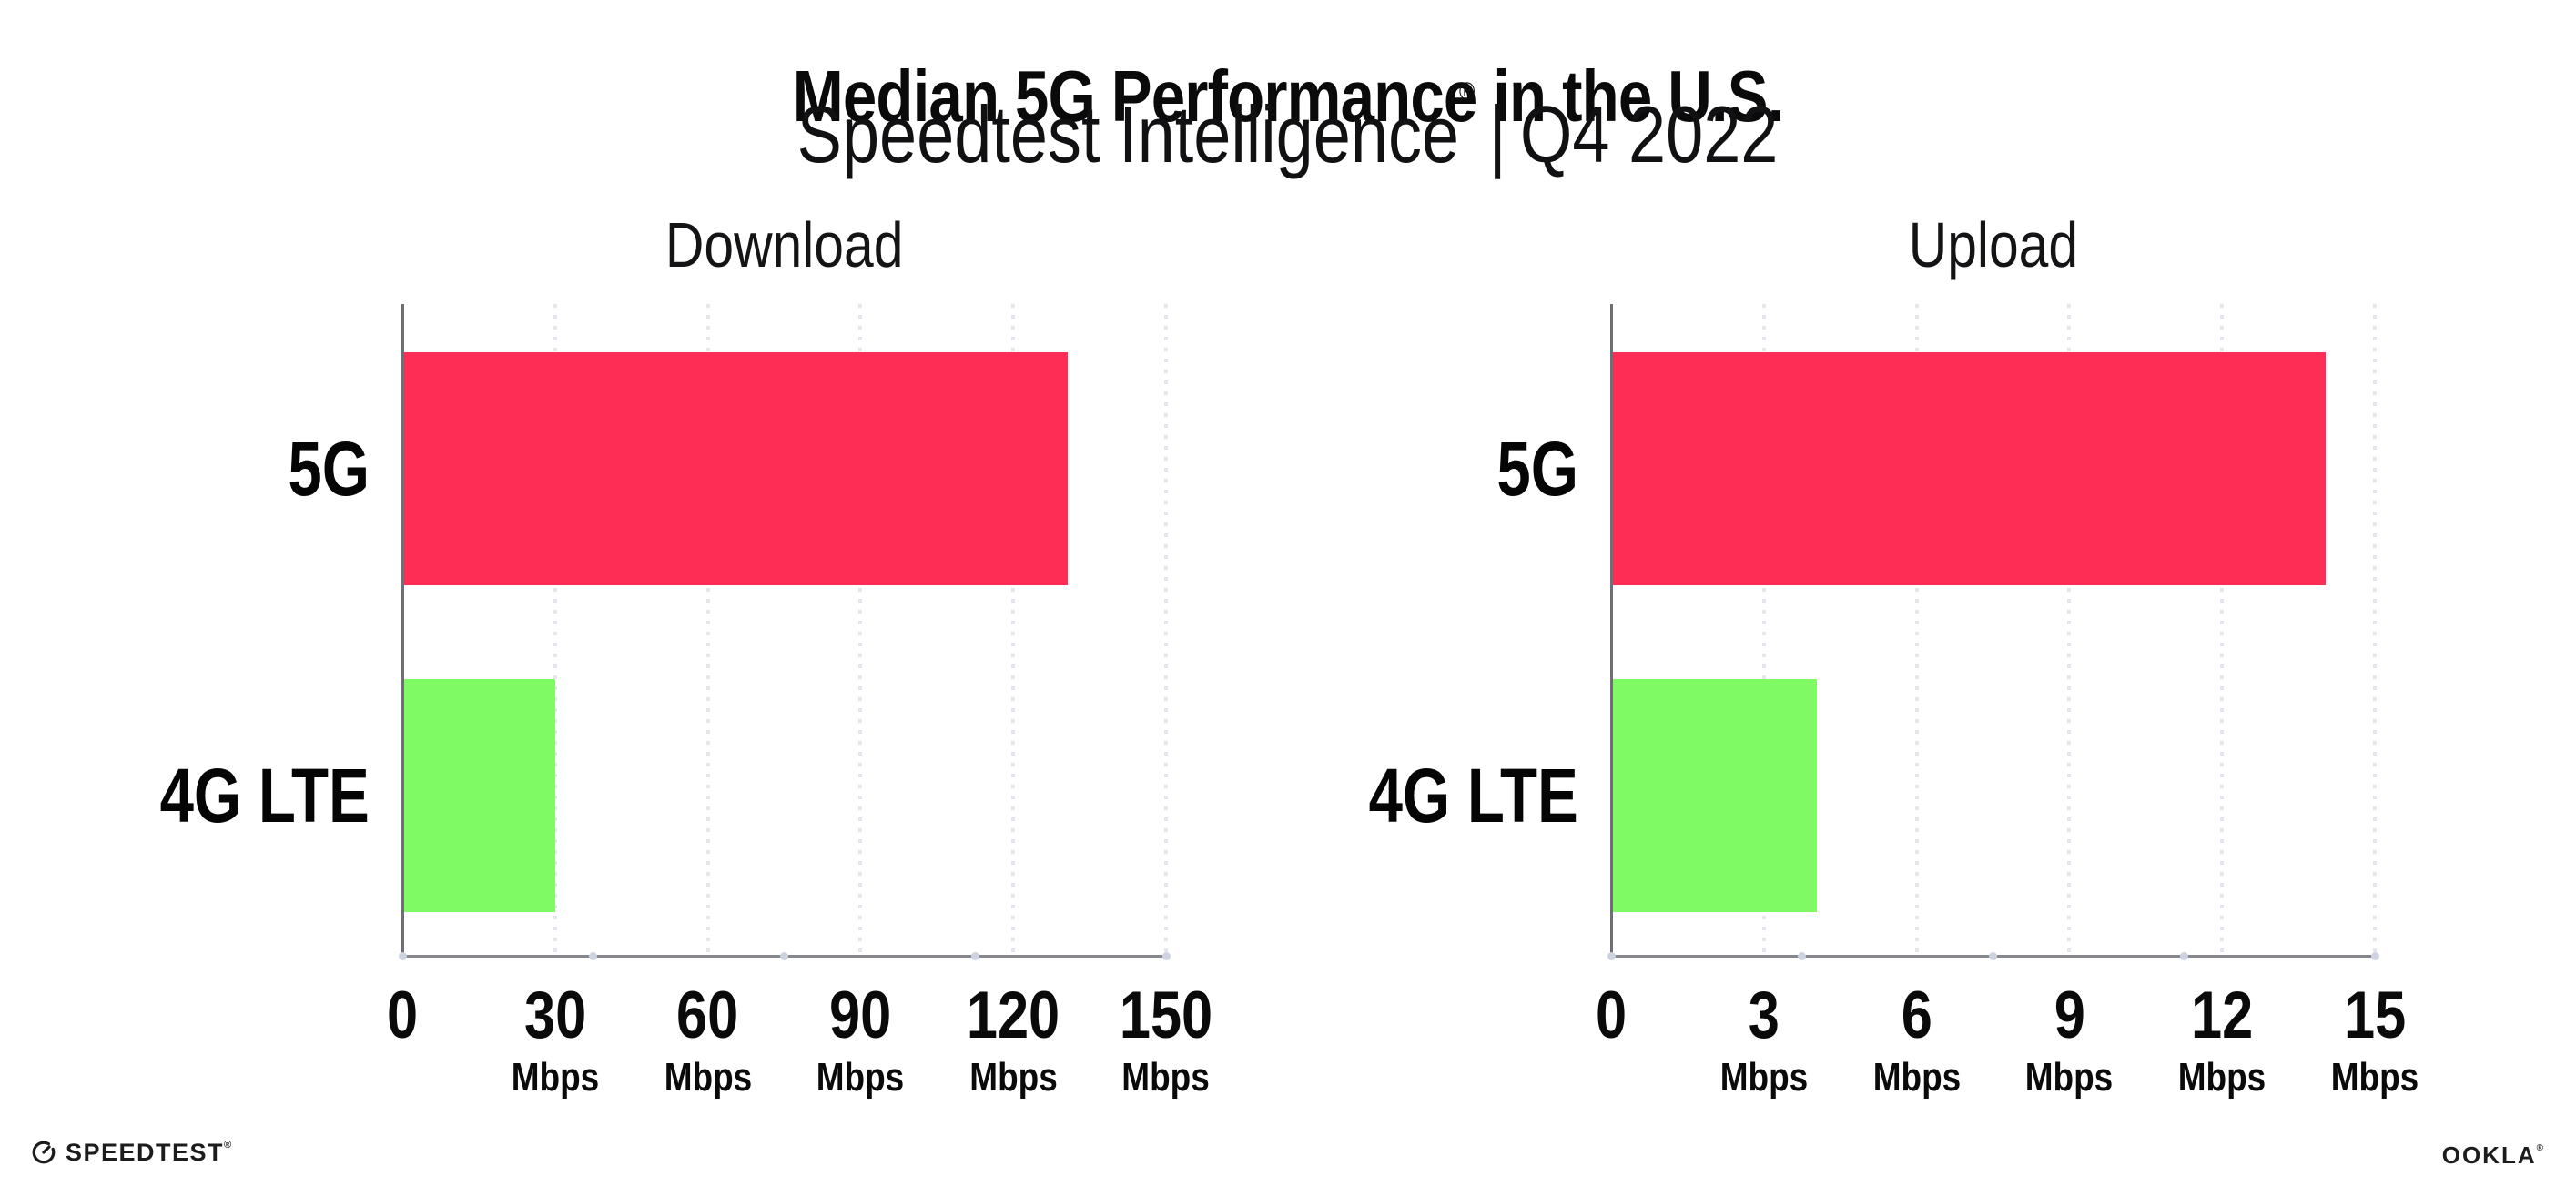 This screenshot has height=1197, width=2576. I want to click on page-subtitle-text: Speedtest Intelligence® | Q4 2022, so click(1288, 128).